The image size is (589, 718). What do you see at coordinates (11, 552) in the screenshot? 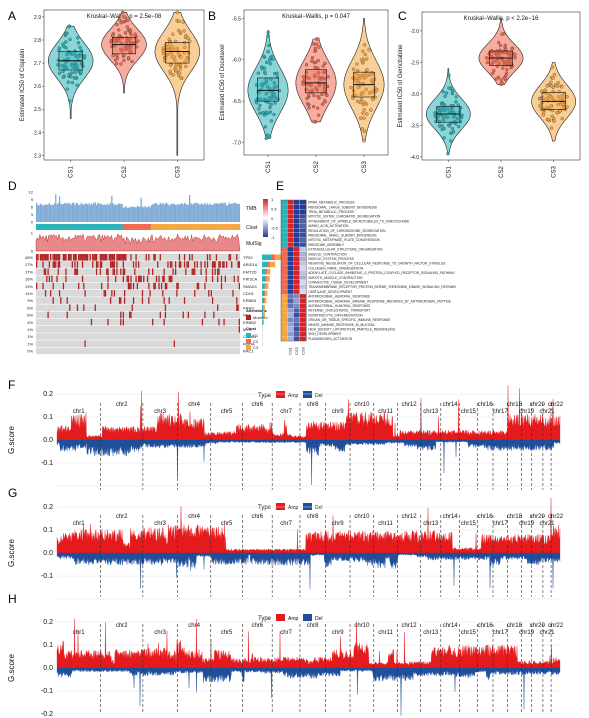
I see `y-axis-label: G.score` at bounding box center [11, 552].